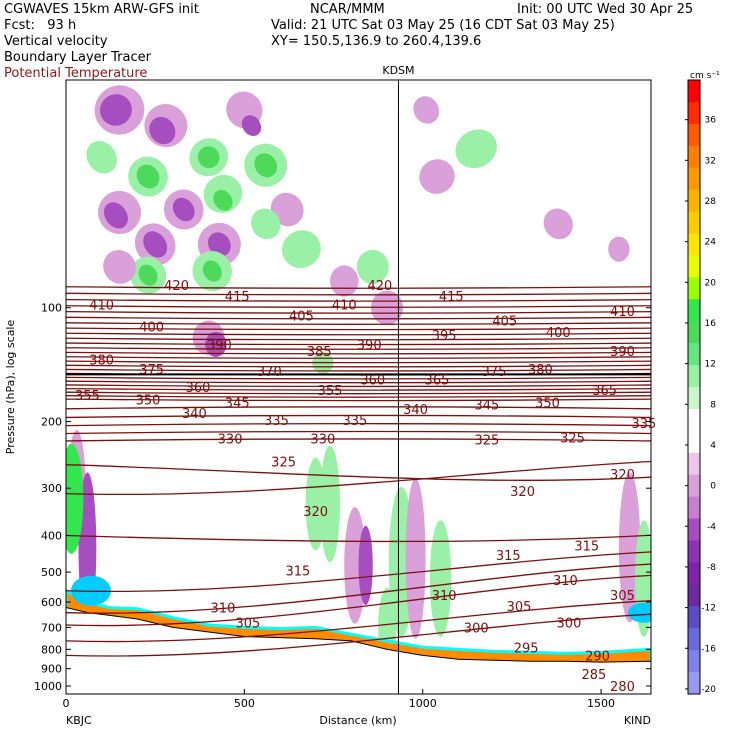 The height and width of the screenshot is (740, 740). Describe the element at coordinates (347, 9) in the screenshot. I see `org-label: NCAR/MMM` at that location.